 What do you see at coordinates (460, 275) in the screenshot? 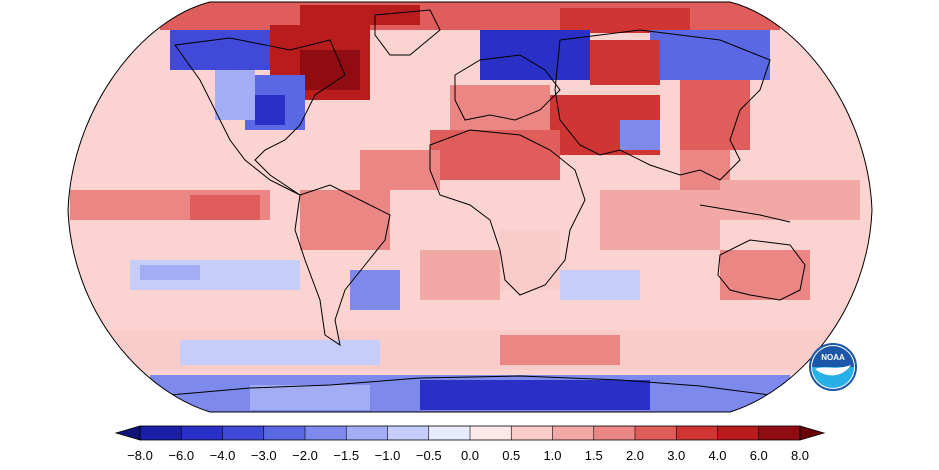
I see `anomaly-cell-south-atlantic` at bounding box center [460, 275].